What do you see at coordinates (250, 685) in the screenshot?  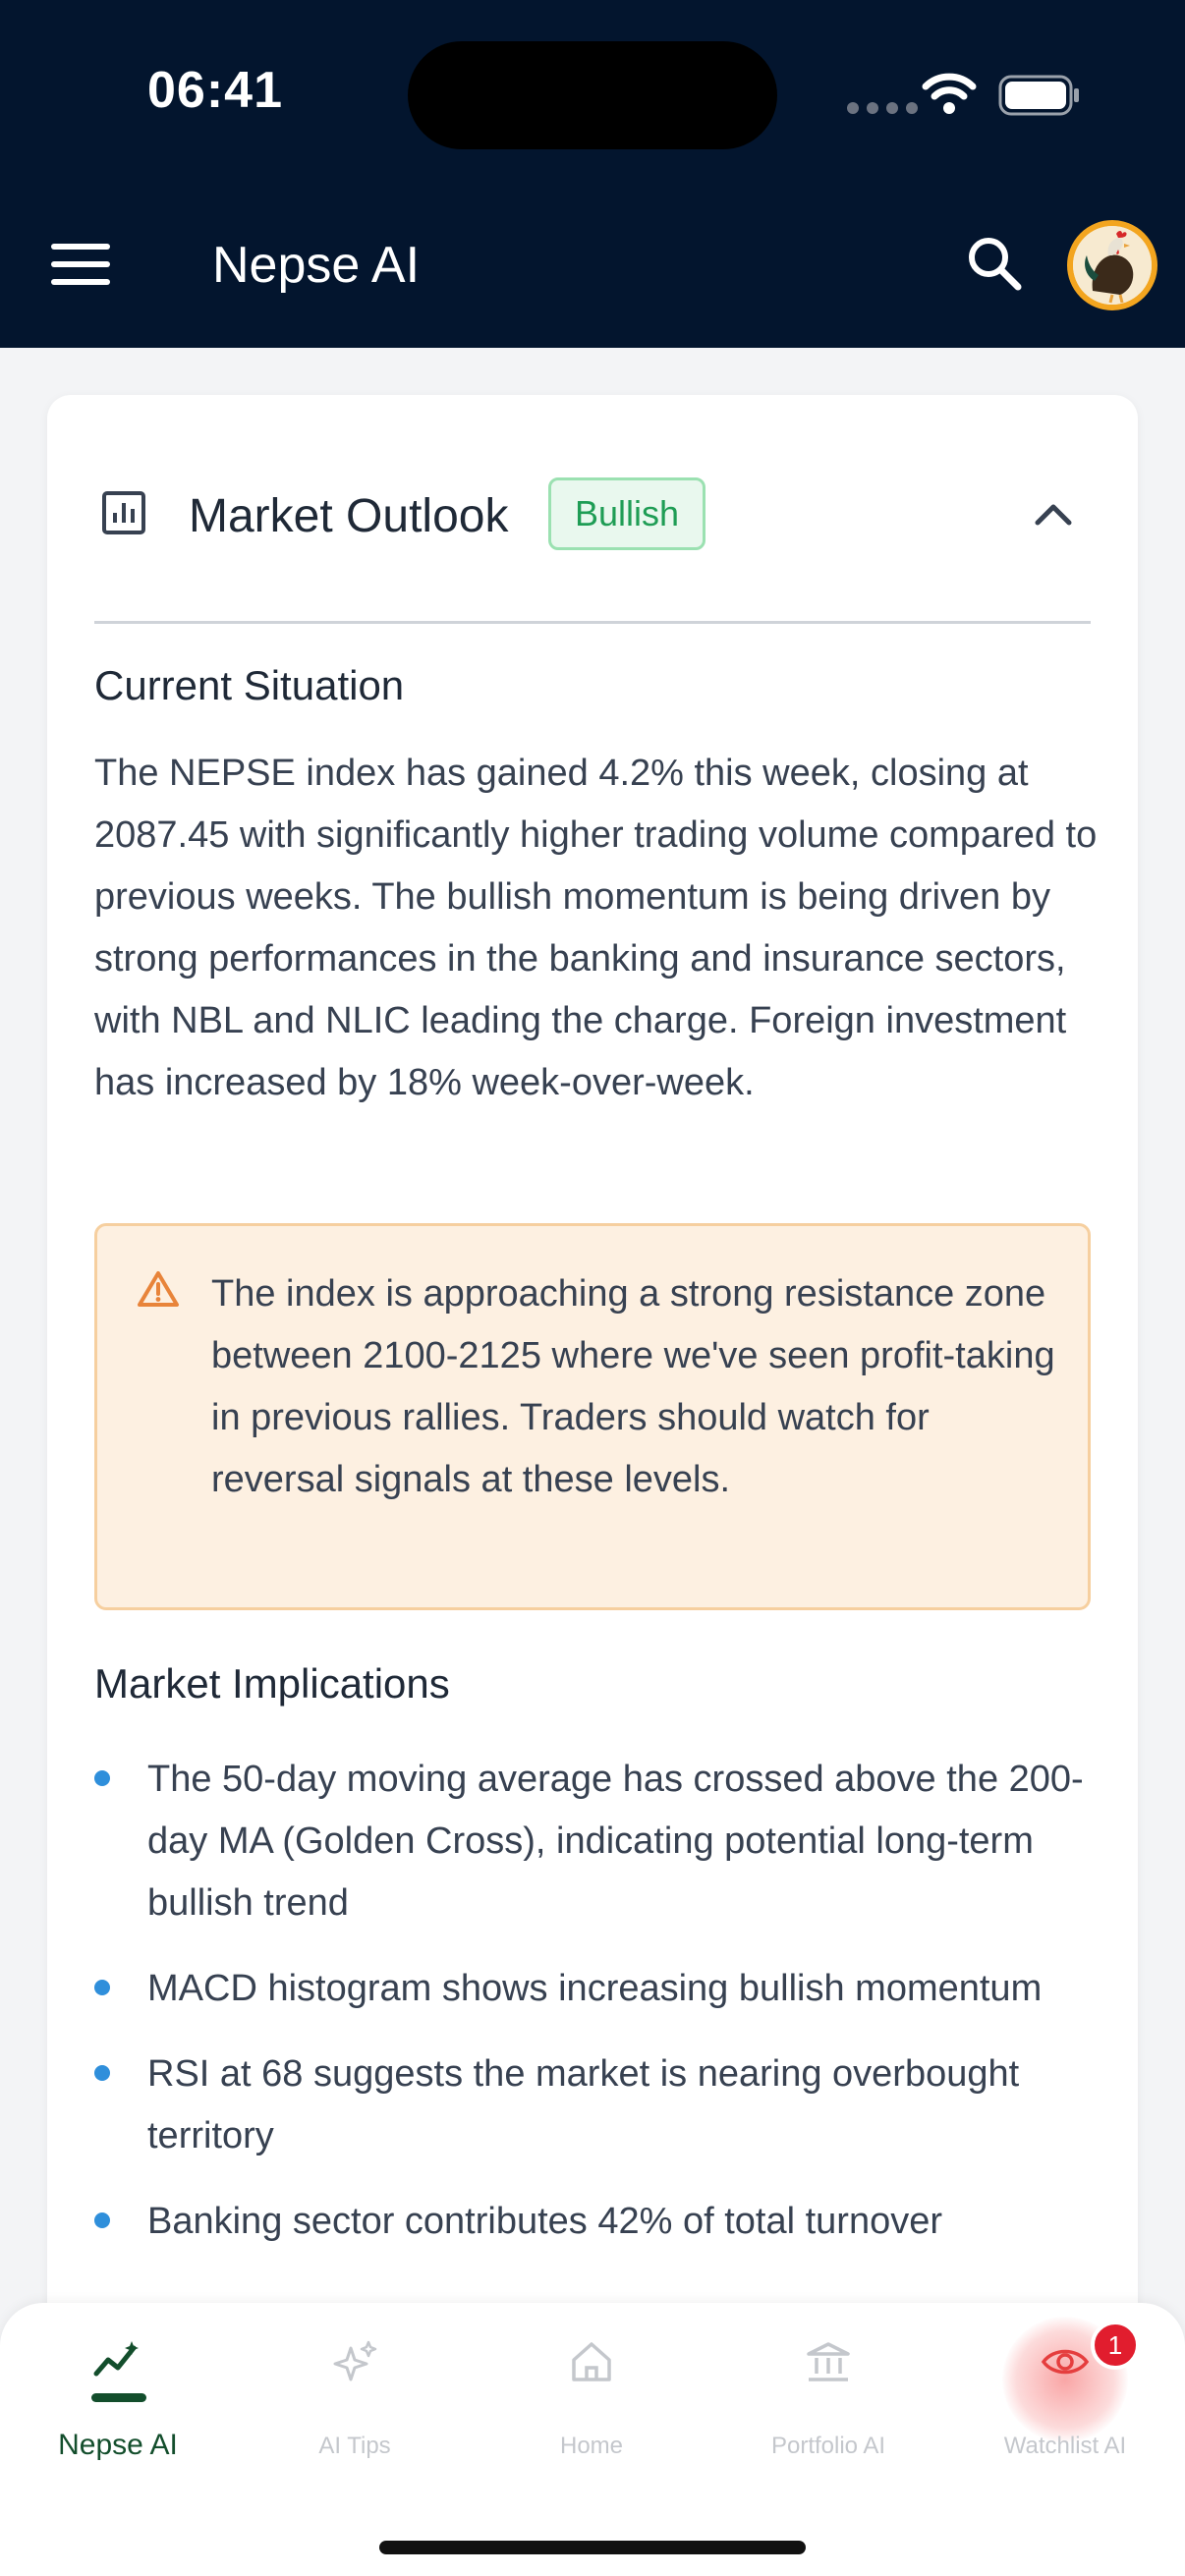 I see `current-situation-heading: Current Situation` at bounding box center [250, 685].